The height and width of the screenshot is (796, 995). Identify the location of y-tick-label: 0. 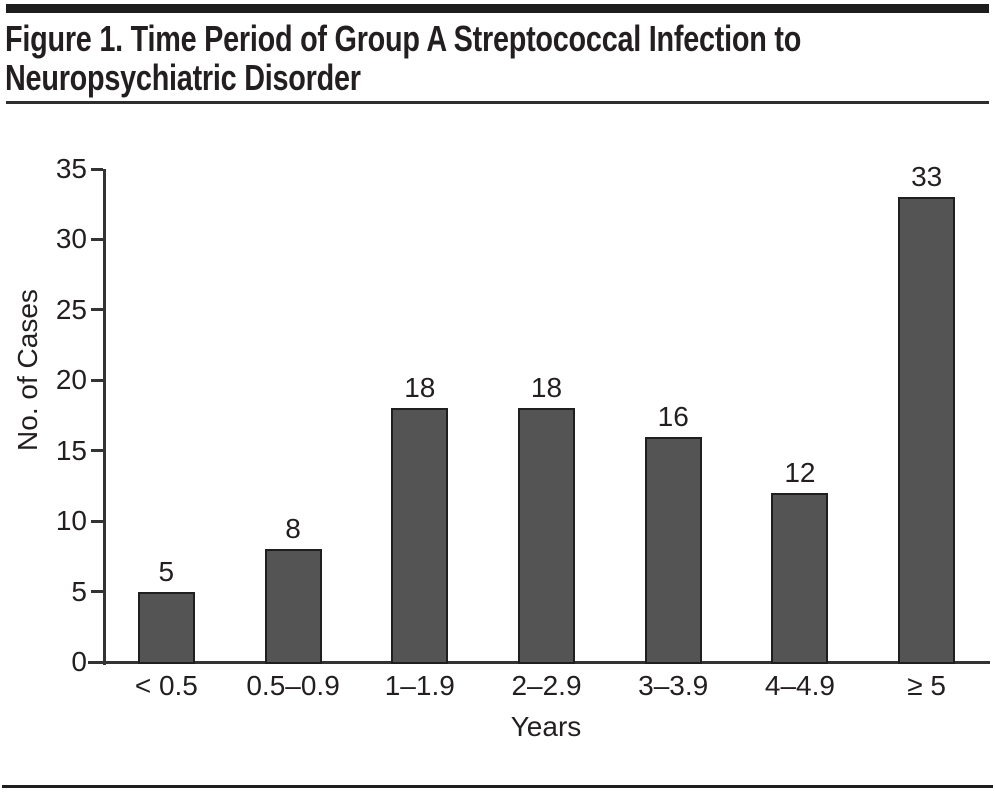
(79, 661).